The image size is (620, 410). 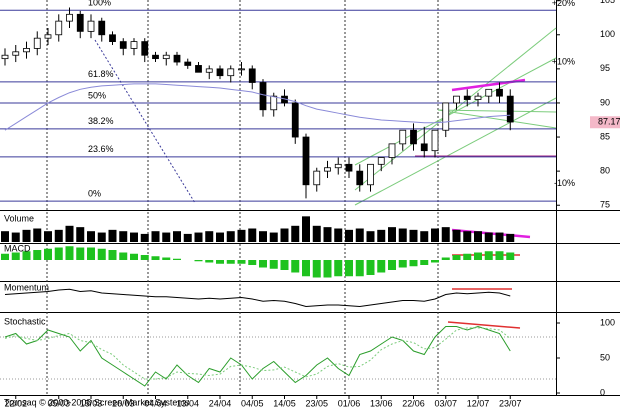 I want to click on percent-label: +10%, so click(x=563, y=61).